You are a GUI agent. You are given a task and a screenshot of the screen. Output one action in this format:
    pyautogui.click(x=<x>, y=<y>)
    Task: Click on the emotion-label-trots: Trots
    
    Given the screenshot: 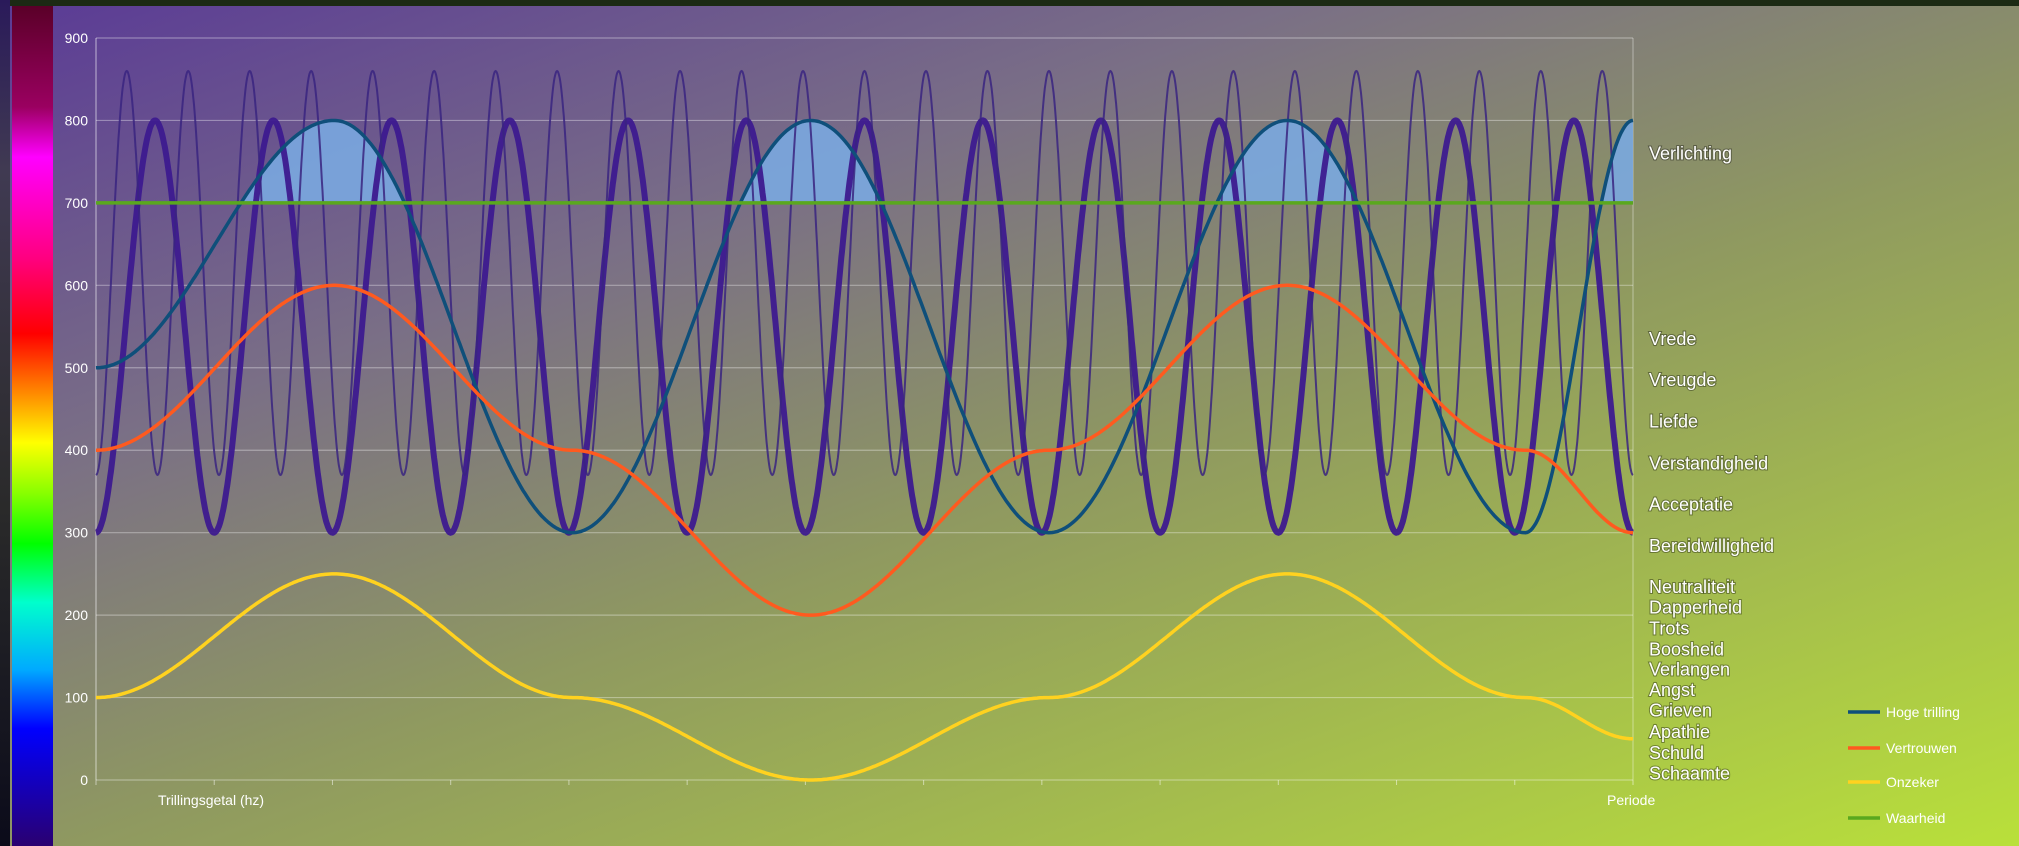 What is the action you would take?
    pyautogui.click(x=1669, y=628)
    